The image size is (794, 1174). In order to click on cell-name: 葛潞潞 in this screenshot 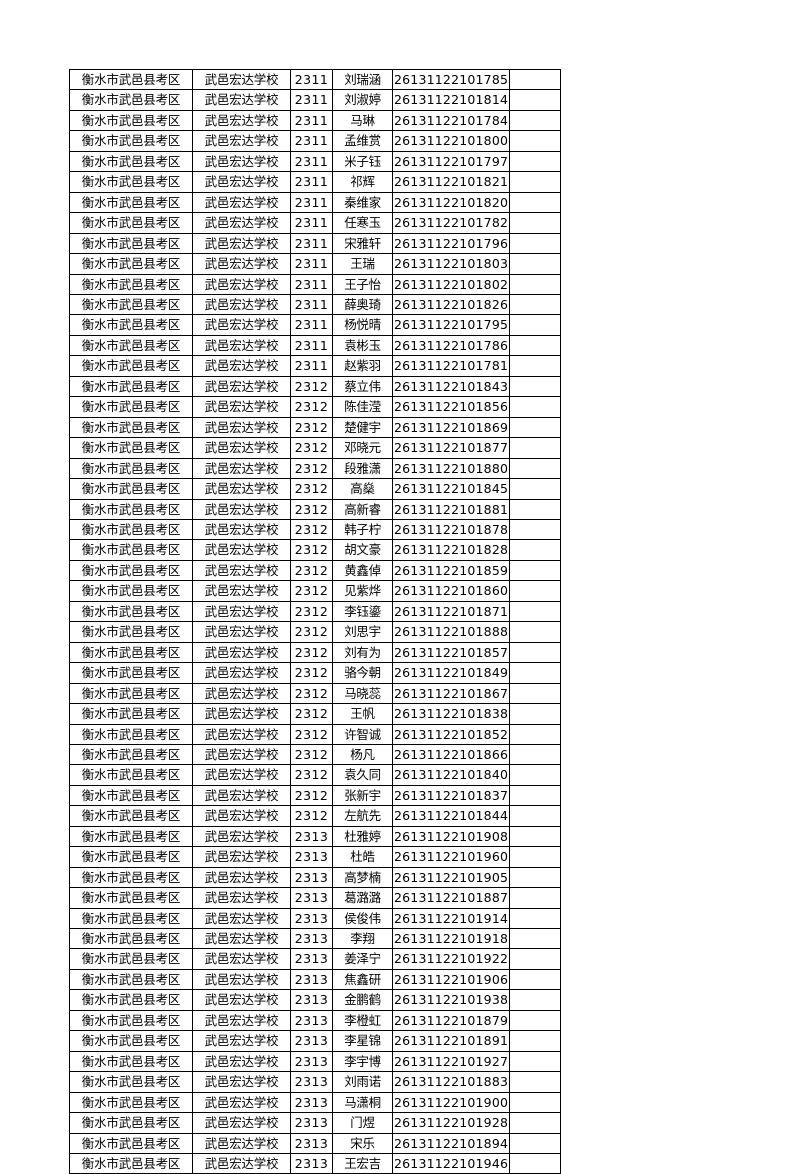, I will do `click(362, 898)`.